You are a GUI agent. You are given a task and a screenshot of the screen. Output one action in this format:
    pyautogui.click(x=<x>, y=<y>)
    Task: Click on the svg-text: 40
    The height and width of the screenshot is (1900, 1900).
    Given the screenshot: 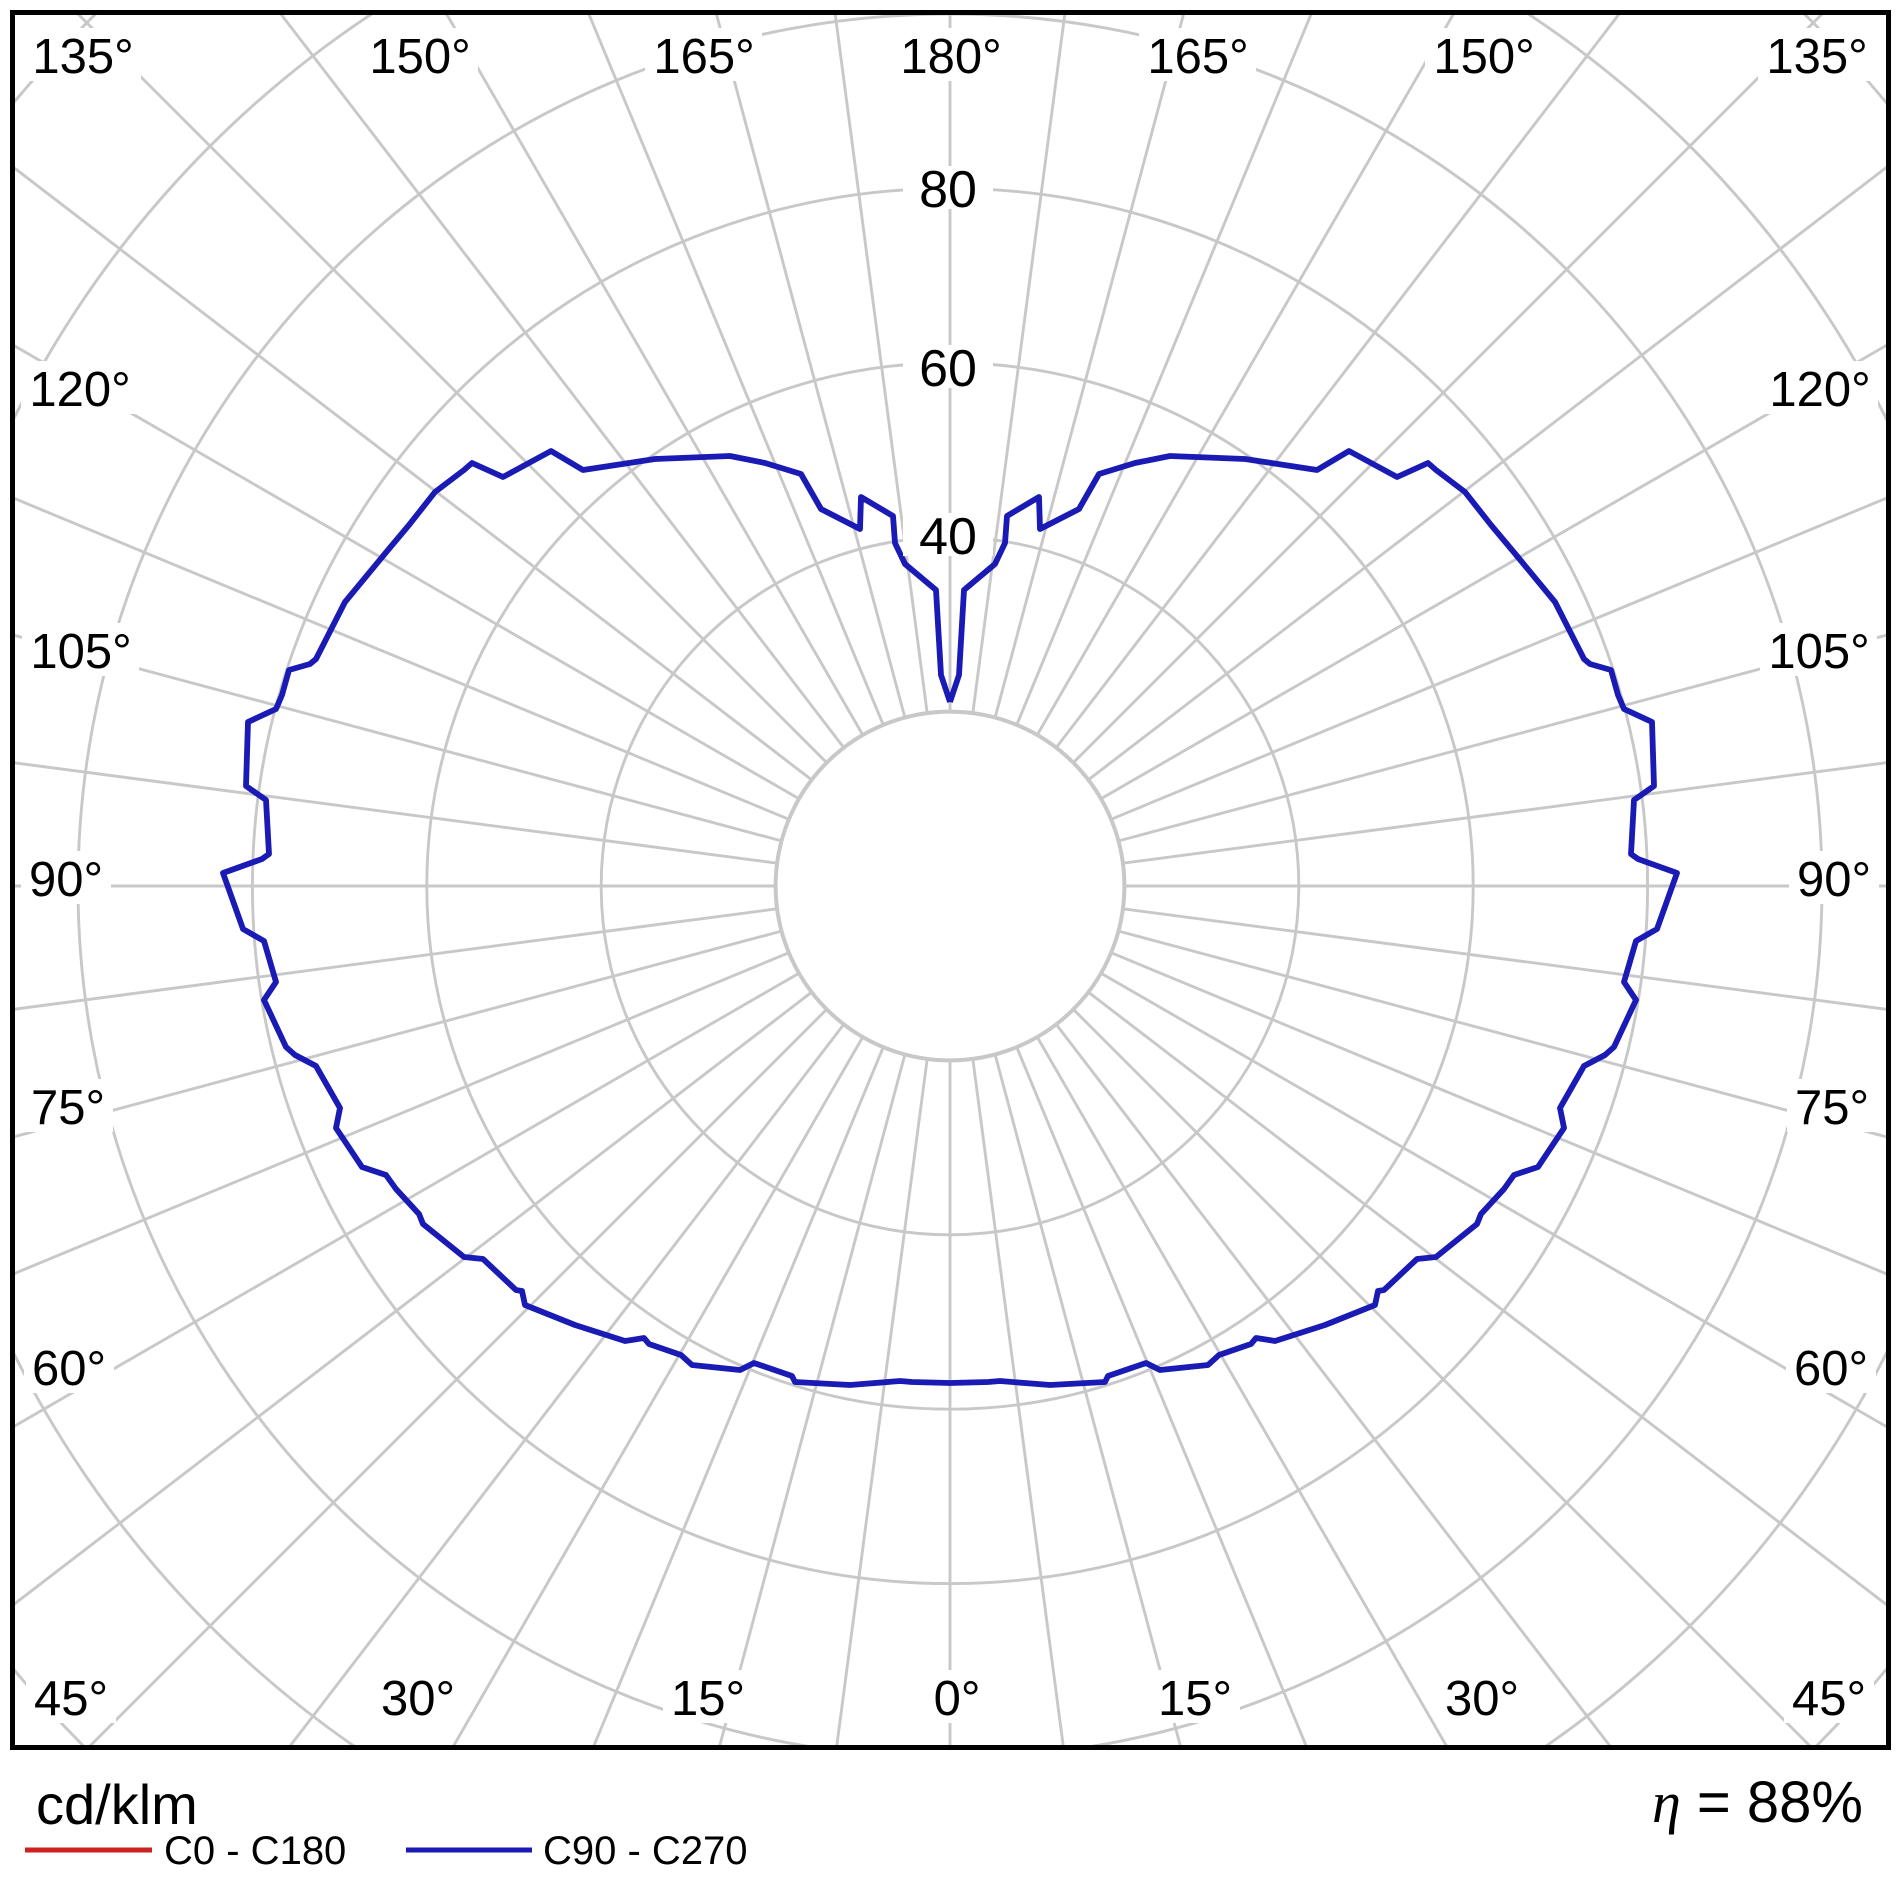 What is the action you would take?
    pyautogui.click(x=948, y=537)
    